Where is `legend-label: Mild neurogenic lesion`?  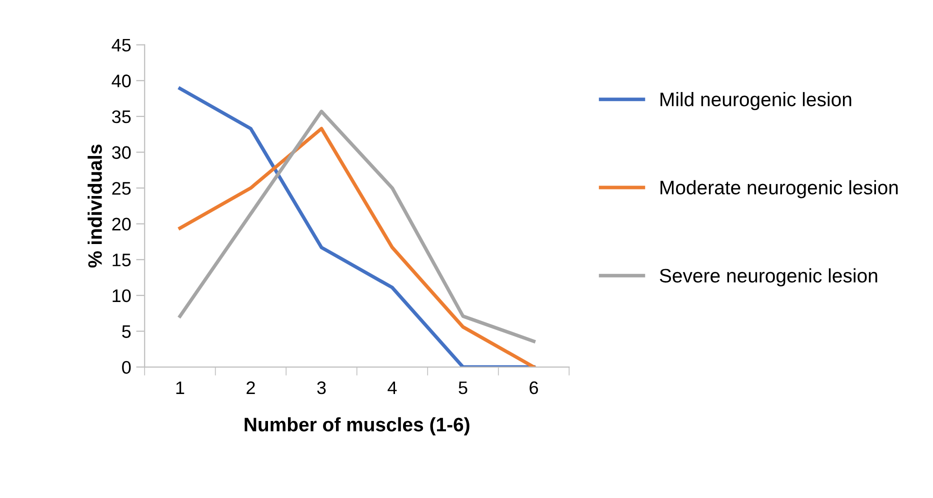 legend-label: Mild neurogenic lesion is located at coordinates (756, 101).